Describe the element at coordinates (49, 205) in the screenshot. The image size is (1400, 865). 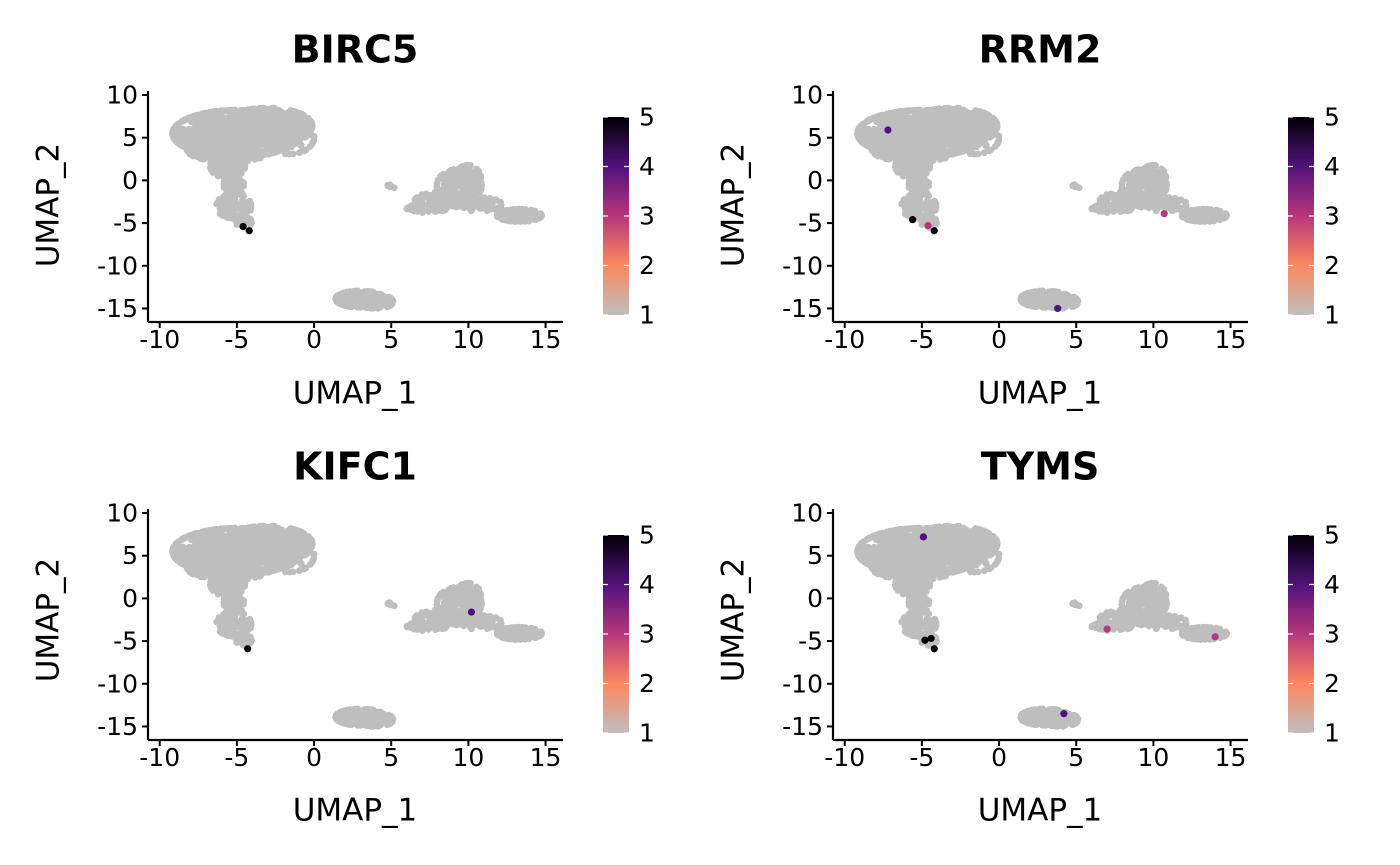
I see `y-axis-label: UMAP_2` at that location.